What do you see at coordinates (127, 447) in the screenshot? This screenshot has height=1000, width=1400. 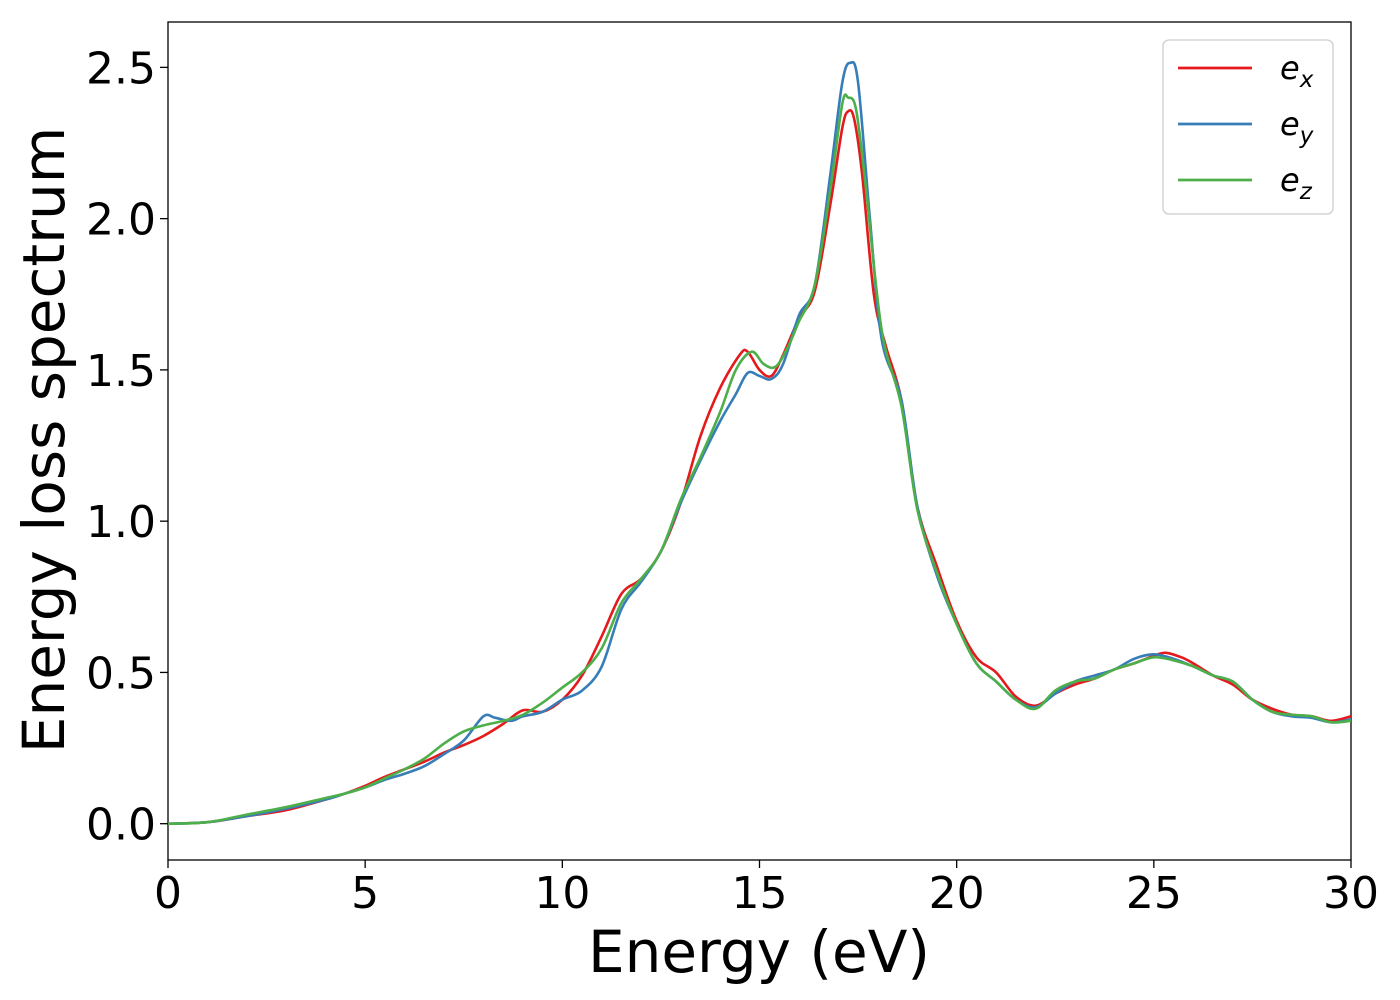 I see `y-axis-ticks: 0.0 0.5 1.0 1.5 2.0 2.5` at bounding box center [127, 447].